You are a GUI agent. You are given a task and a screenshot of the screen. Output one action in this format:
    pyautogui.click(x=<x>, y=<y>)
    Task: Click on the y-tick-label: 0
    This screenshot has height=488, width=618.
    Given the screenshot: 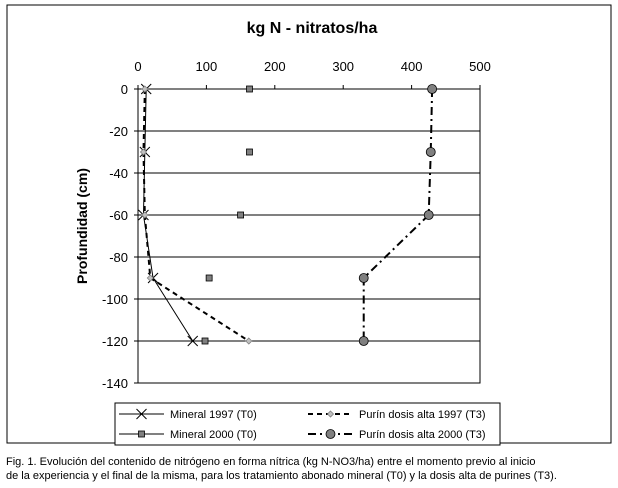 What is the action you would take?
    pyautogui.click(x=124, y=89)
    